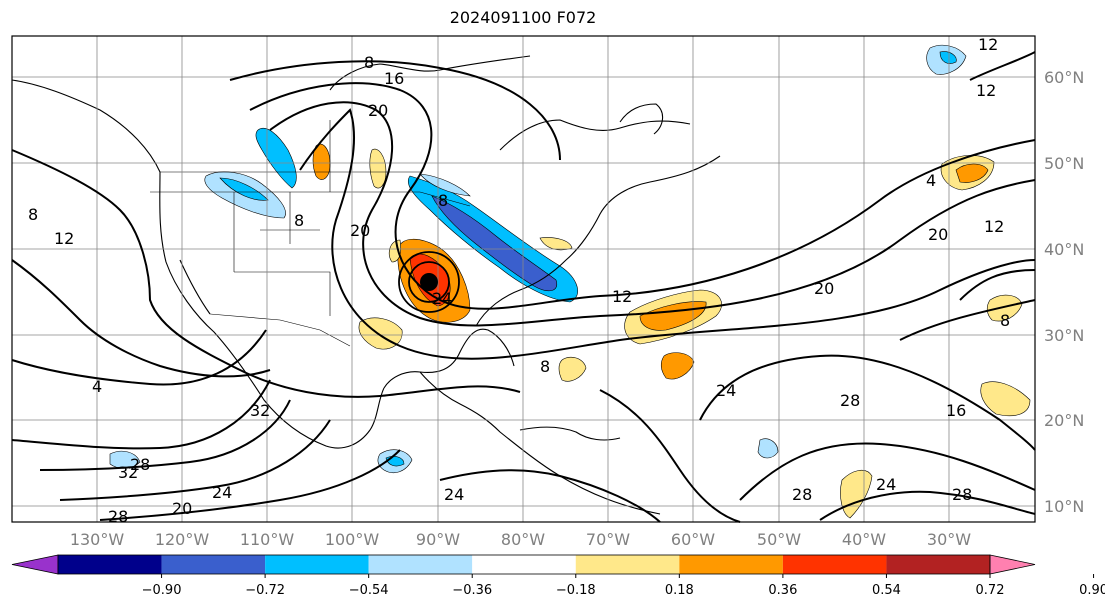 The width and height of the screenshot is (1105, 615). What do you see at coordinates (693, 539) in the screenshot?
I see `lon-label: 60°W` at bounding box center [693, 539].